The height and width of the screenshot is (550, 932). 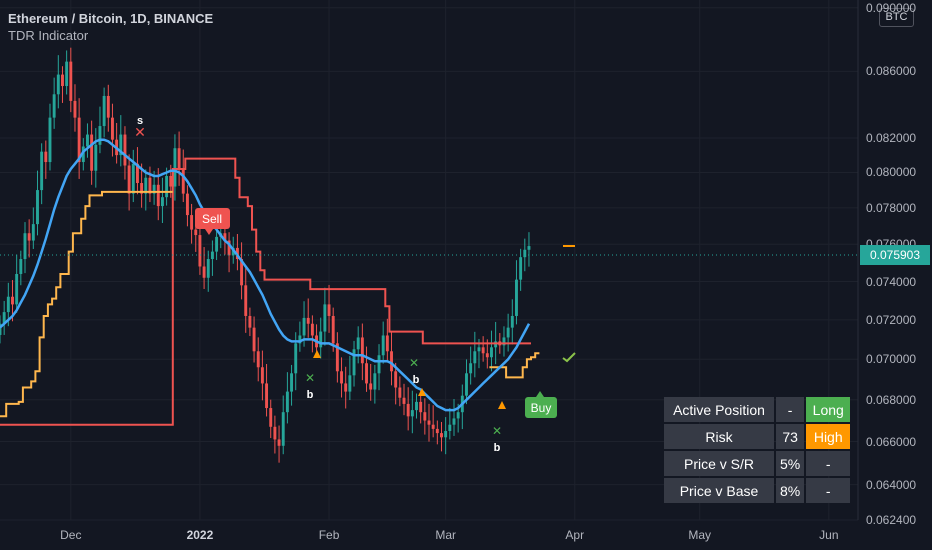 I want to click on y-tick-label: 0.078000, so click(x=891, y=207).